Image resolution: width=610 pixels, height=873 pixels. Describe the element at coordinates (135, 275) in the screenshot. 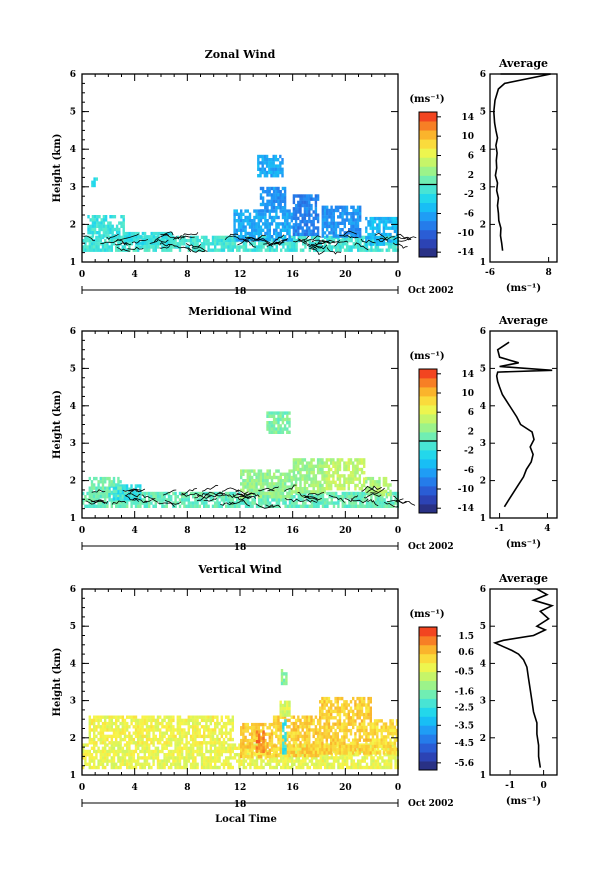

I see `zonal-xtick-label: 4` at that location.